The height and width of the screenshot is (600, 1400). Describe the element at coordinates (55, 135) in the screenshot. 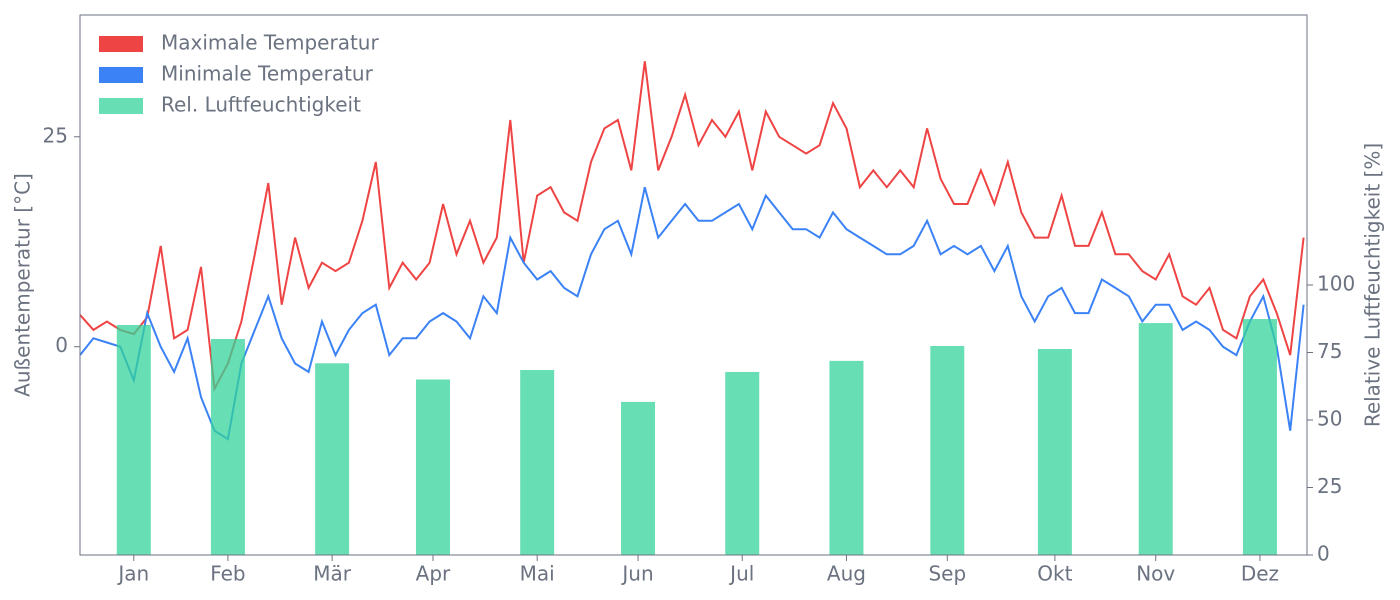

I see `y-tick-label: 25` at that location.